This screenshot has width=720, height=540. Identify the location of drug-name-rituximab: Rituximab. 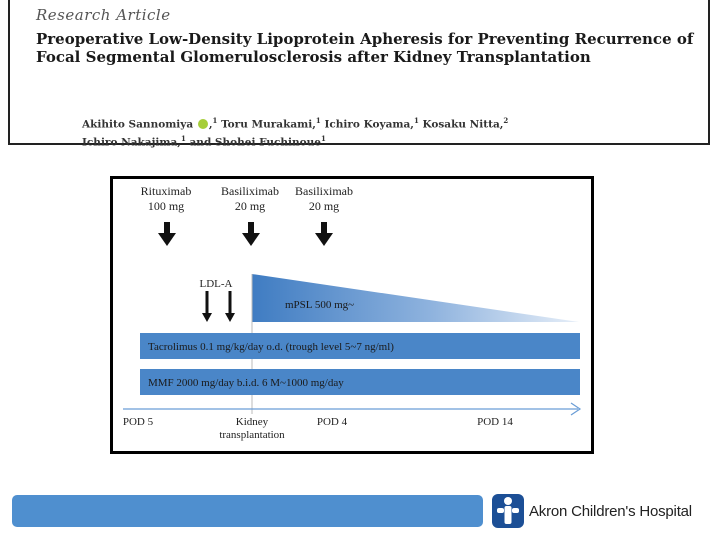
(166, 191).